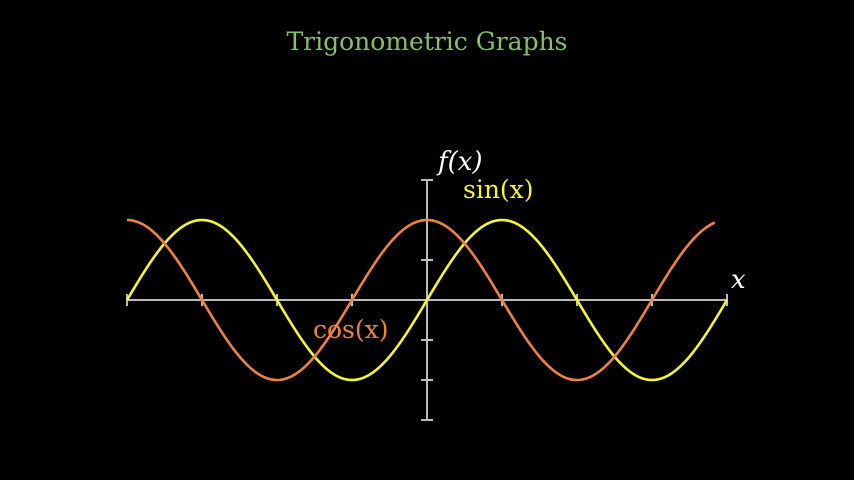 The image size is (854, 480). I want to click on chart-title: Trigonometric Graphs, so click(426, 41).